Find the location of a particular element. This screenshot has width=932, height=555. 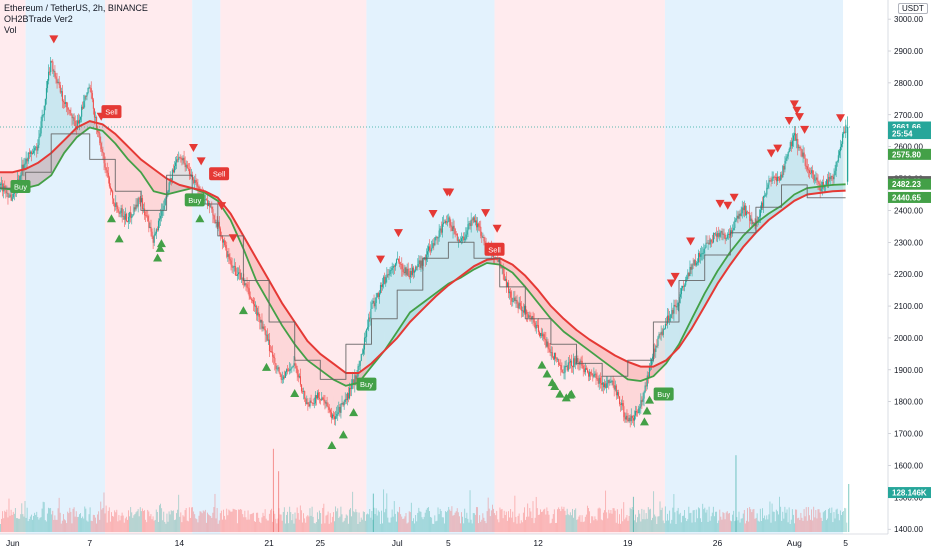

sell-triangle is located at coordinates (734, 197).